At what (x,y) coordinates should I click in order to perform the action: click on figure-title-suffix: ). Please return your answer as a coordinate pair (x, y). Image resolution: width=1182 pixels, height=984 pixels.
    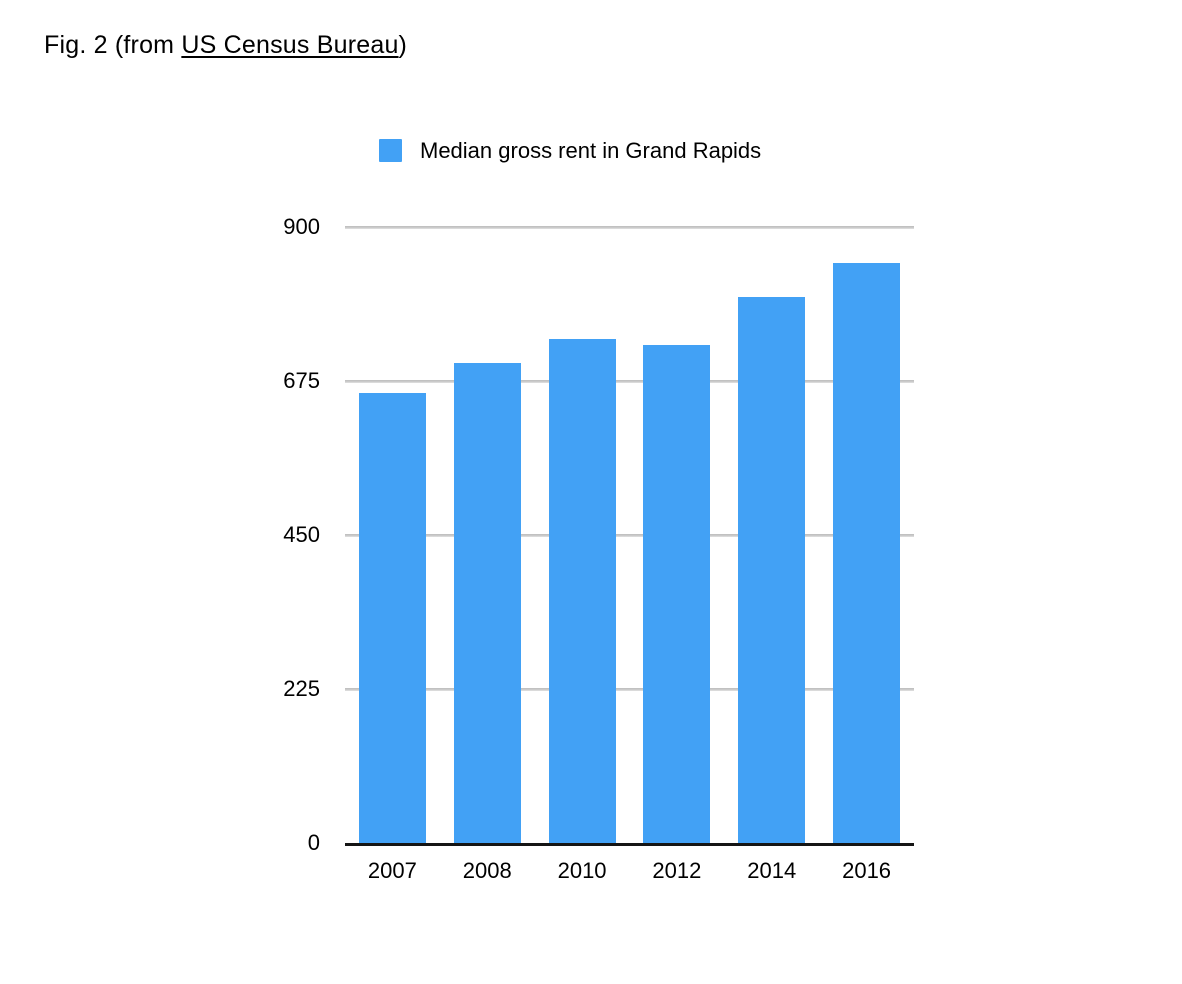
    Looking at the image, I should click on (403, 45).